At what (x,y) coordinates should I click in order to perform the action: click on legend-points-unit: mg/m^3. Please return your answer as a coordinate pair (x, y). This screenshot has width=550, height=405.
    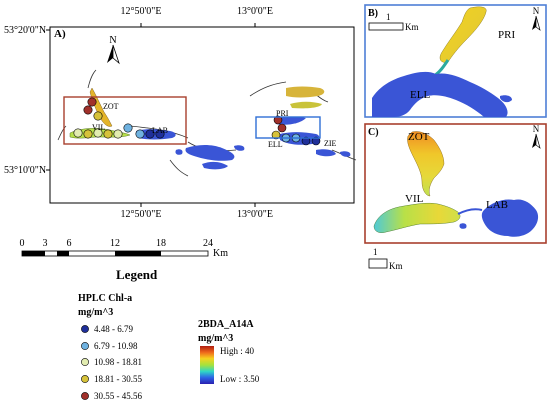
    Looking at the image, I should click on (95, 312).